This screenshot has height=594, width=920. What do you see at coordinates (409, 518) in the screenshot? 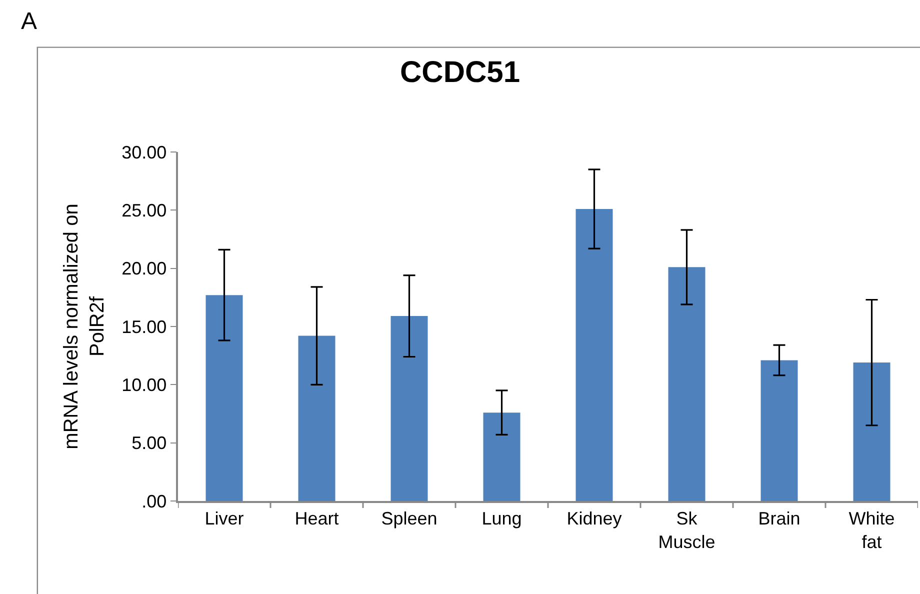
I see `x-tick-label: Spleen` at bounding box center [409, 518].